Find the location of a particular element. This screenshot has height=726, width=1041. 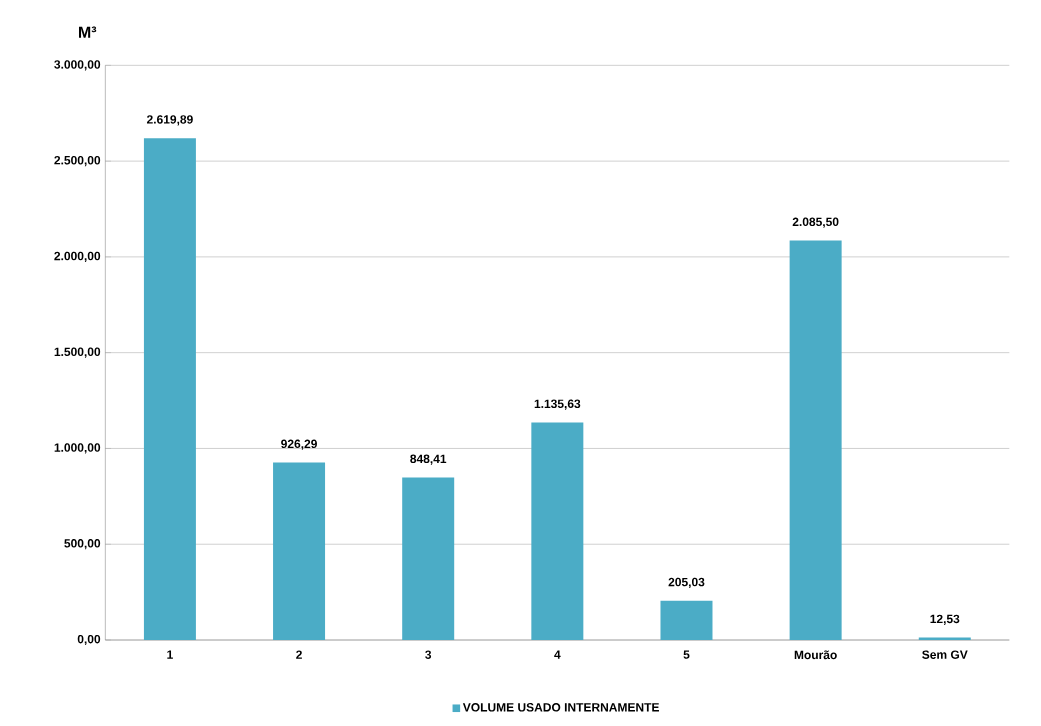

data-label: 926,29 is located at coordinates (299, 444).